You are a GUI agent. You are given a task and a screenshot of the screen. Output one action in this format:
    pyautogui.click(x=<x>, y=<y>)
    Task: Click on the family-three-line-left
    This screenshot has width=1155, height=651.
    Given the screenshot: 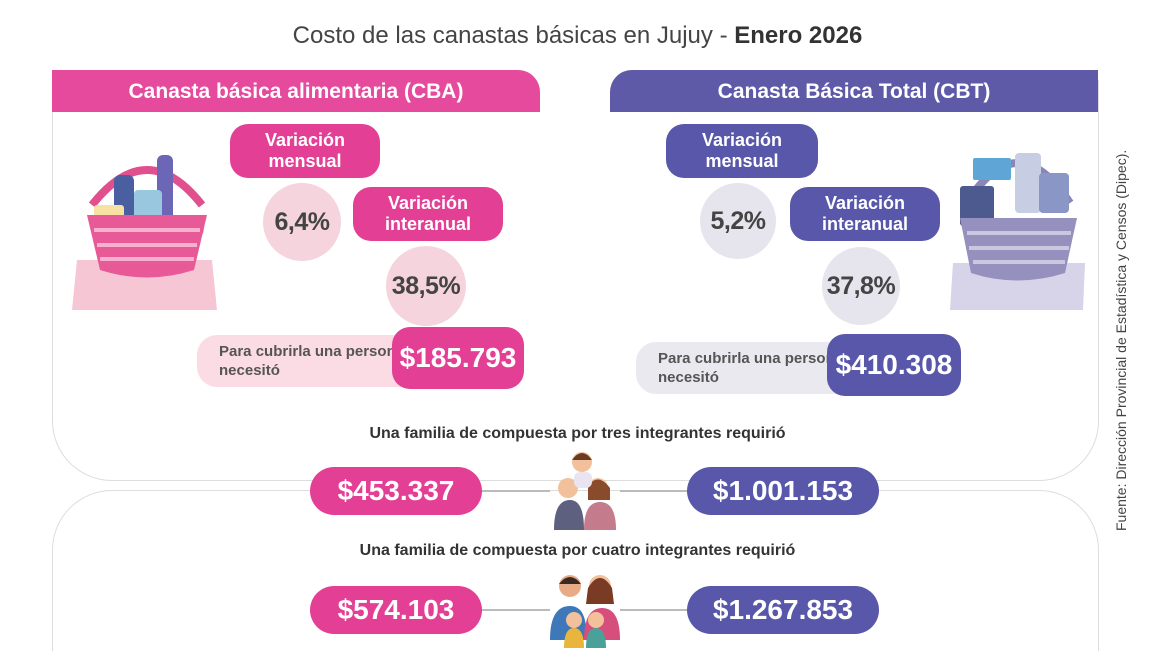 What is the action you would take?
    pyautogui.click(x=515, y=491)
    